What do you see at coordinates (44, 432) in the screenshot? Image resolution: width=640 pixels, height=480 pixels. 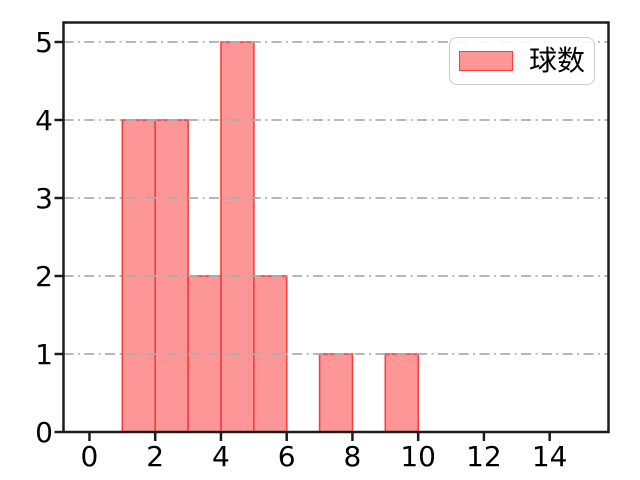 I see `y-tick-label: 0` at bounding box center [44, 432].